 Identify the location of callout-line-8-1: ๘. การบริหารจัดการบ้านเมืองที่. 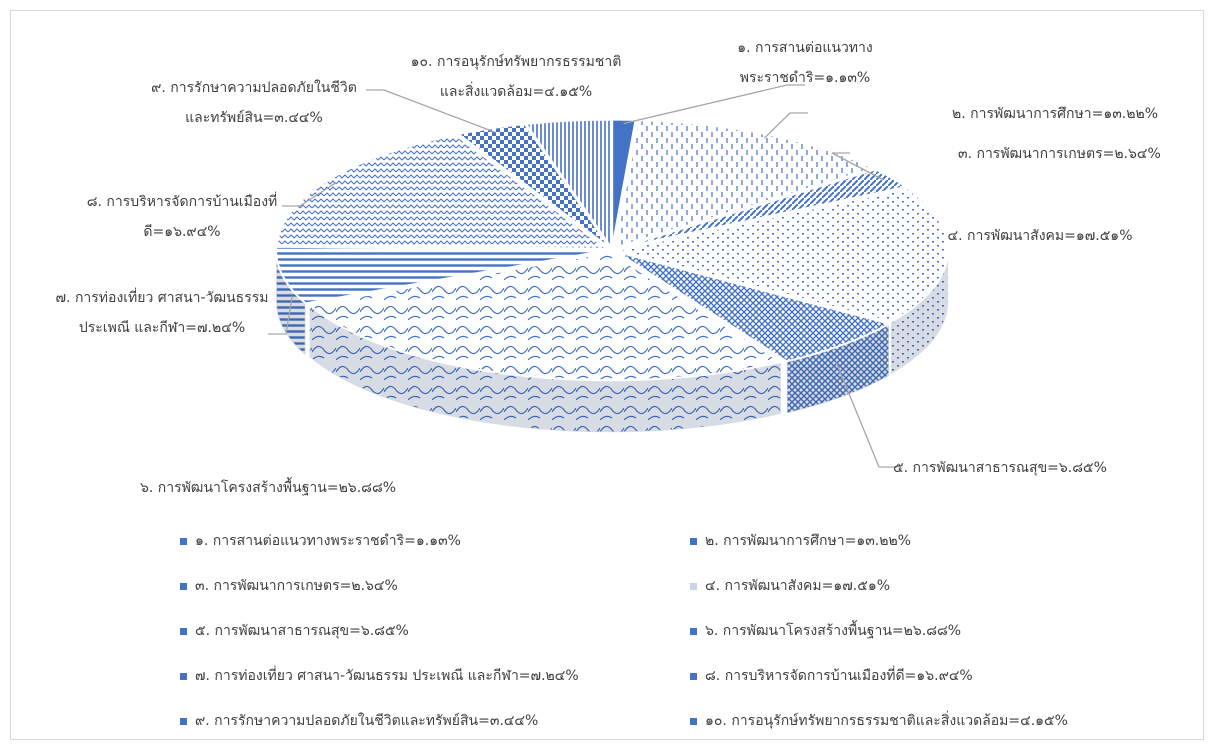
(182, 201).